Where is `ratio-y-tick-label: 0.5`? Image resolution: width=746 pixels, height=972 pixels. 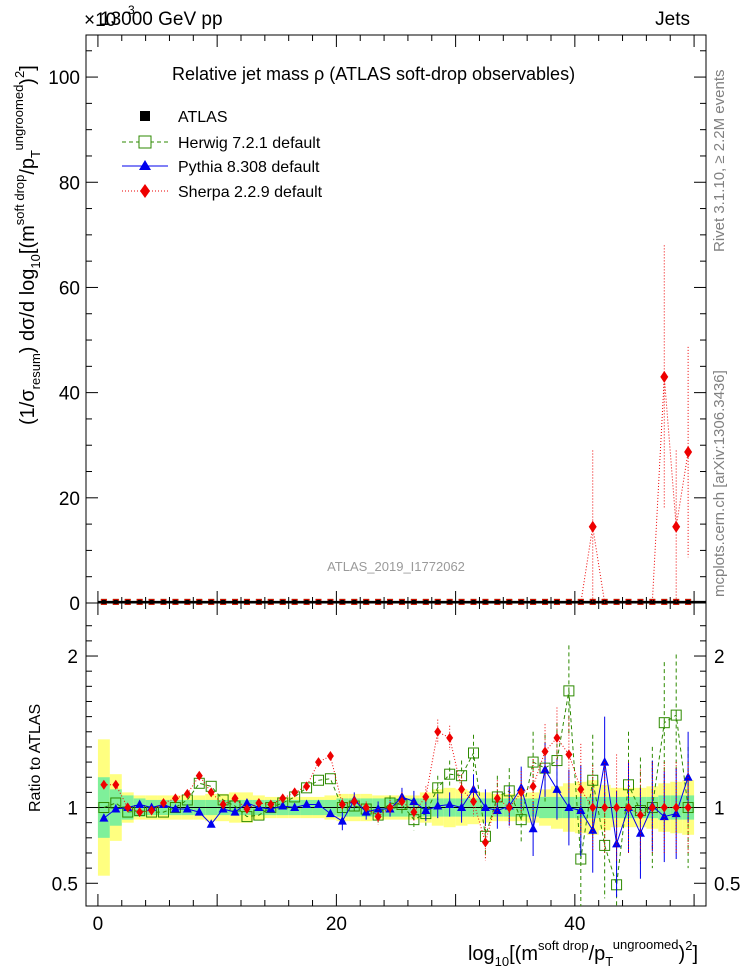
ratio-y-tick-label: 0.5 is located at coordinates (65, 884).